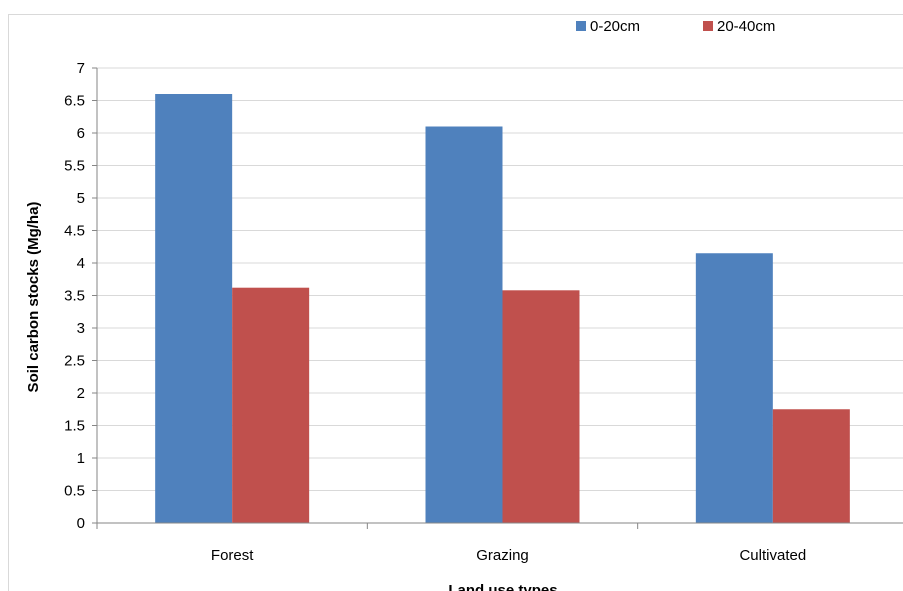  Describe the element at coordinates (81, 198) in the screenshot. I see `y-tick-label: 5` at that location.